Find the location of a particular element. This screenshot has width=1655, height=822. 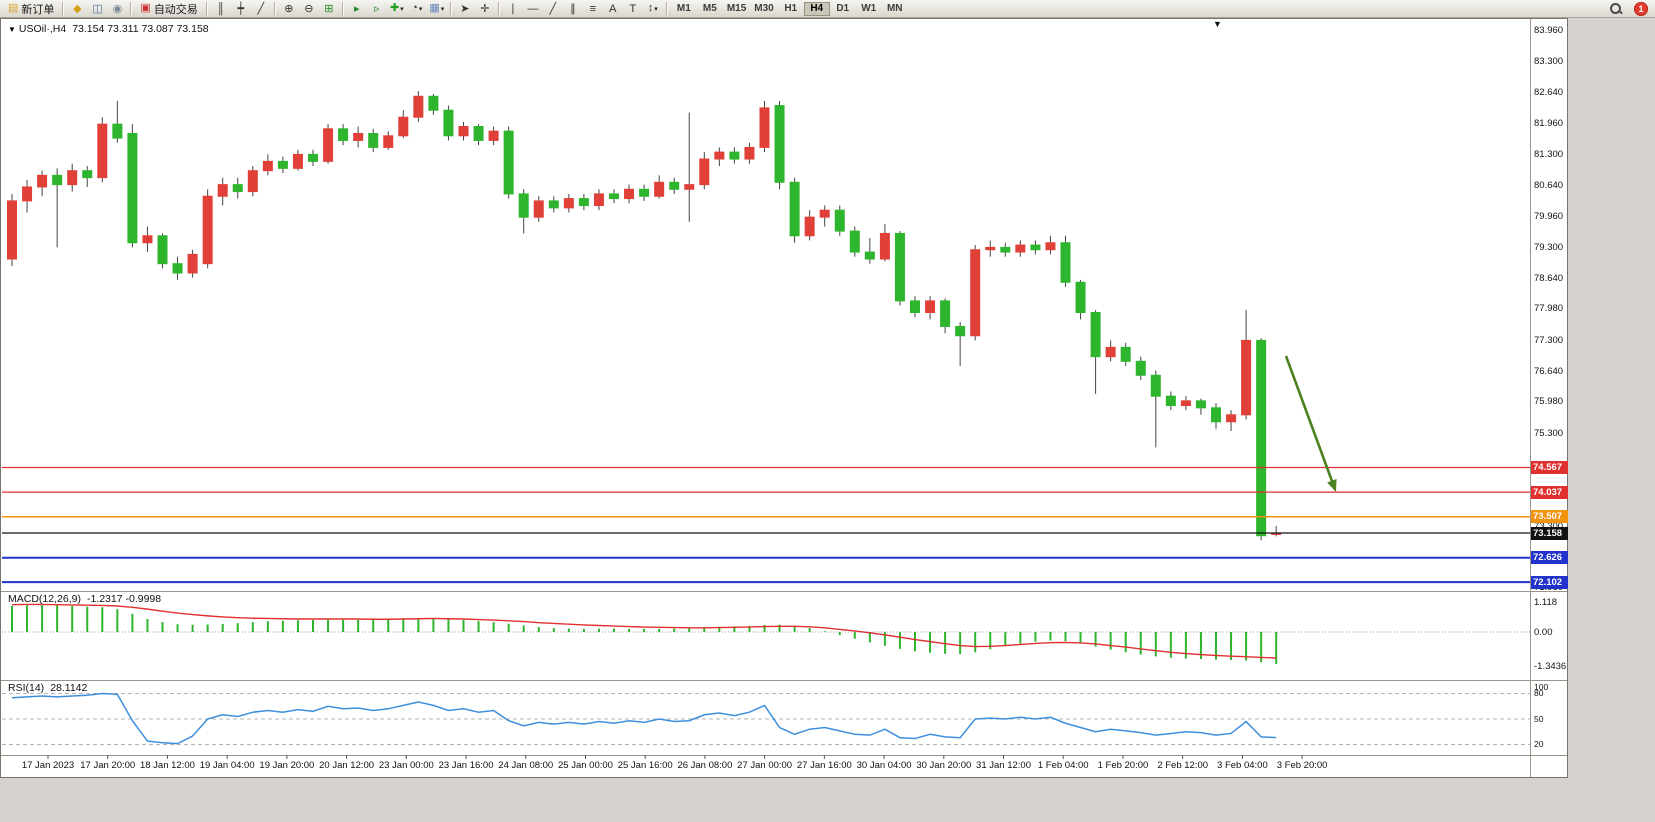

crosshair-icon: ✛ is located at coordinates (485, 9).